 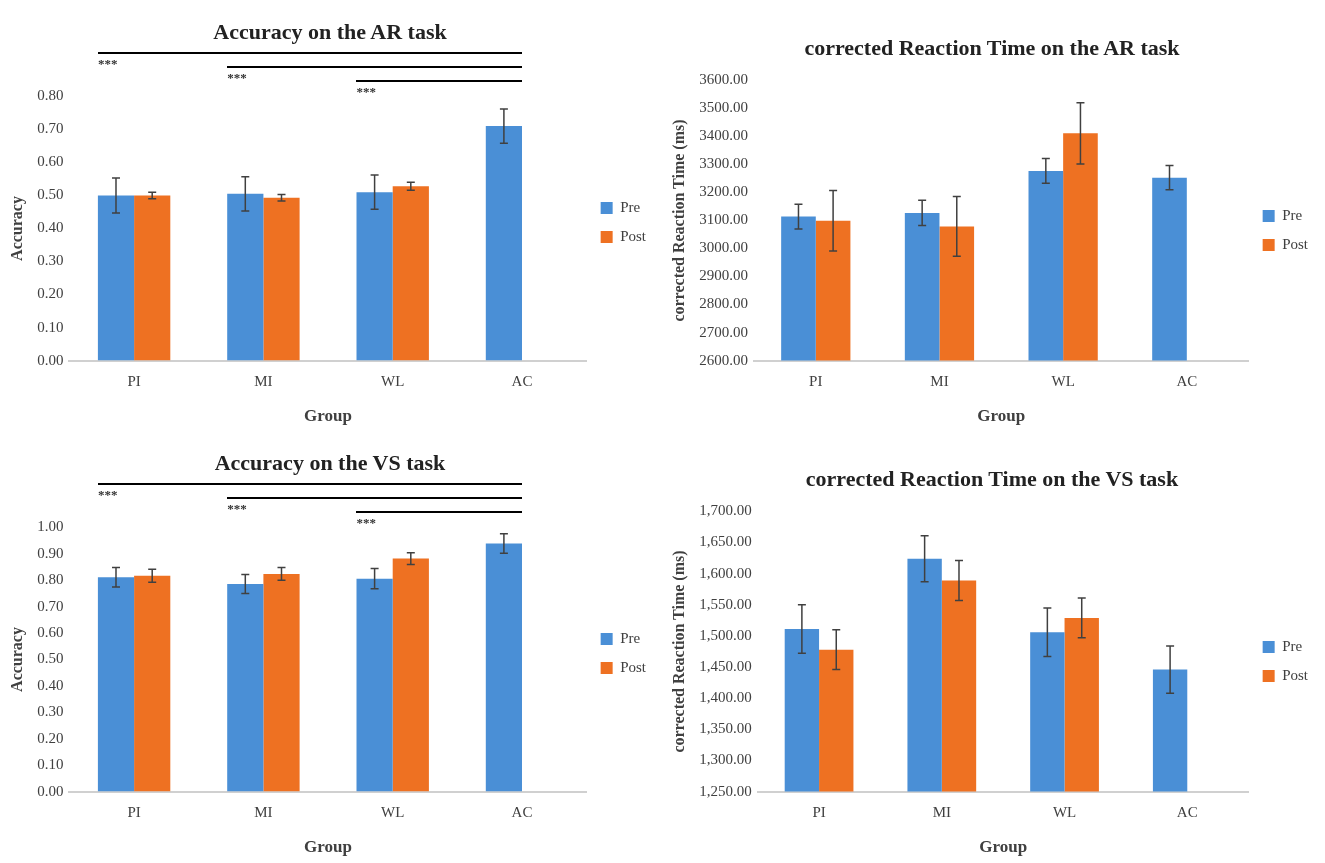 I want to click on y-tick-label: 3300.00, so click(x=723, y=163).